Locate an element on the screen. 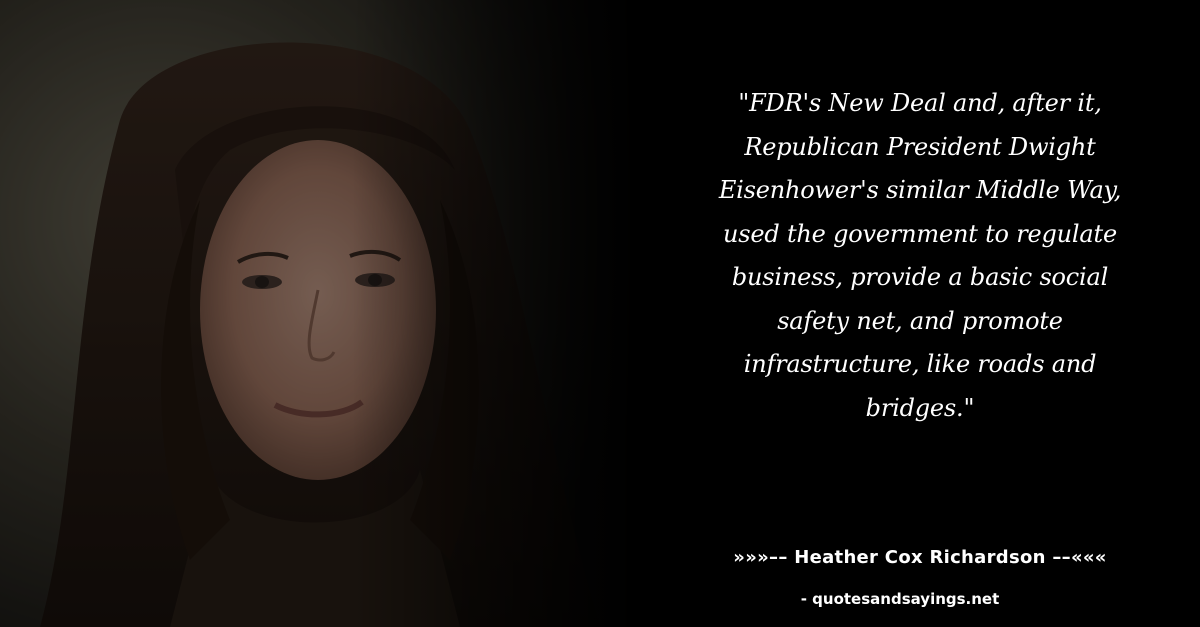  quote-line: "FDR's New Deal and, after it, is located at coordinates (920, 103).